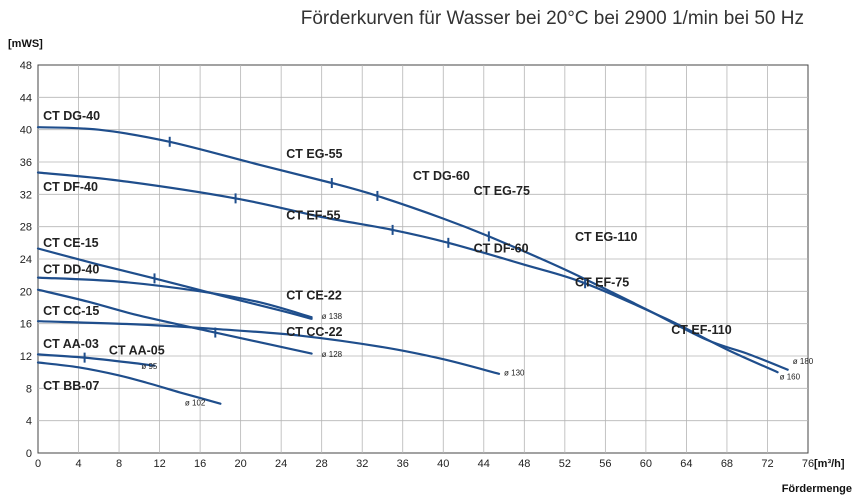 This screenshot has height=503, width=860. I want to click on impeller-diameter-label: ø 130, so click(514, 372).